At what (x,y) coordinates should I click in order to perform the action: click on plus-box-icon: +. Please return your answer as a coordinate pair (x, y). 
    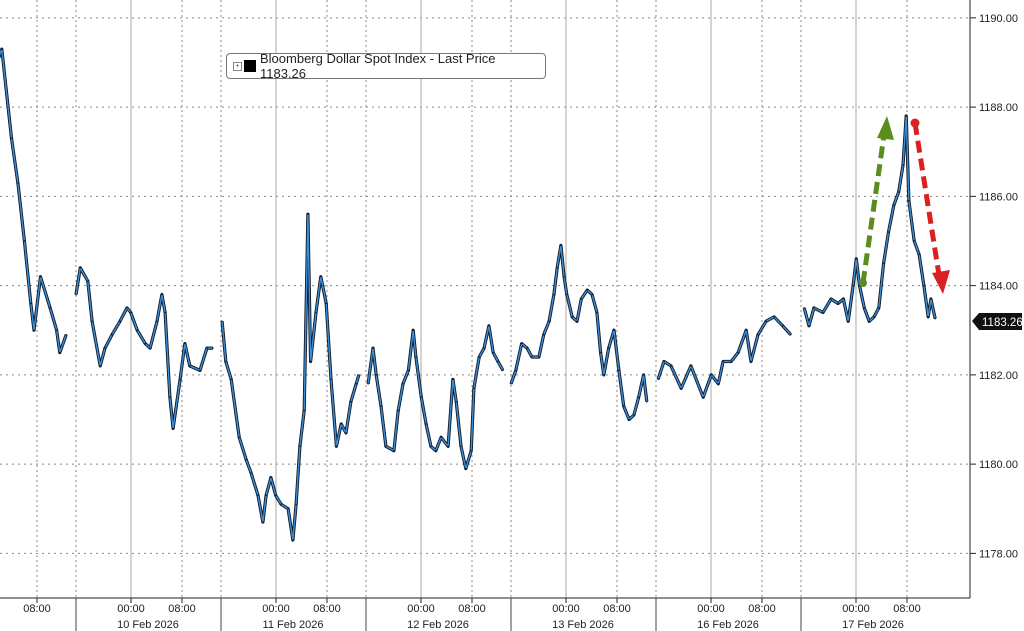
    Looking at the image, I should click on (237, 66).